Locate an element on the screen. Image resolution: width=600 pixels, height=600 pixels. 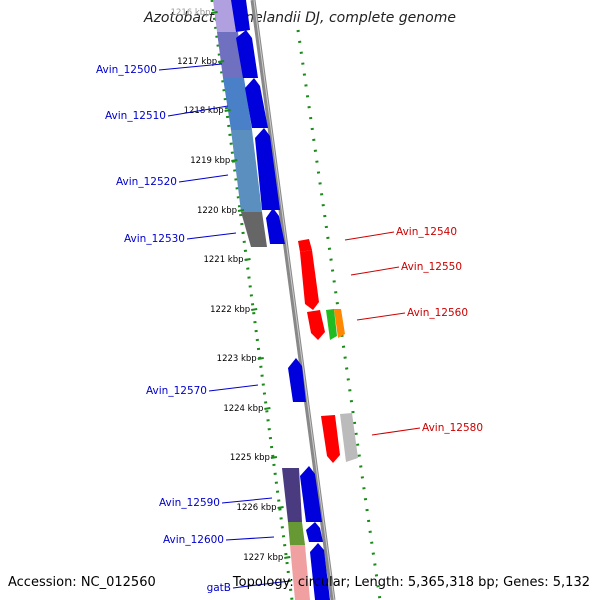
gene-arrow-gray is located at coordinates (349, 437).